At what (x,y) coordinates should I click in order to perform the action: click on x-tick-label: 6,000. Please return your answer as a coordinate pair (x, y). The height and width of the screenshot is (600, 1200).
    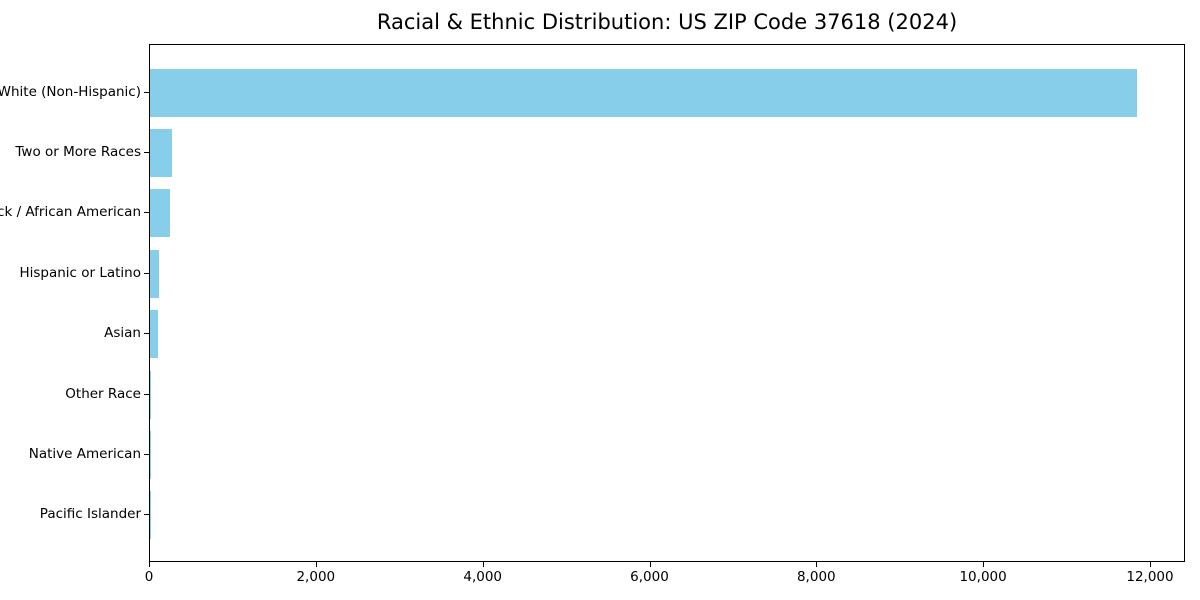
    Looking at the image, I should click on (649, 577).